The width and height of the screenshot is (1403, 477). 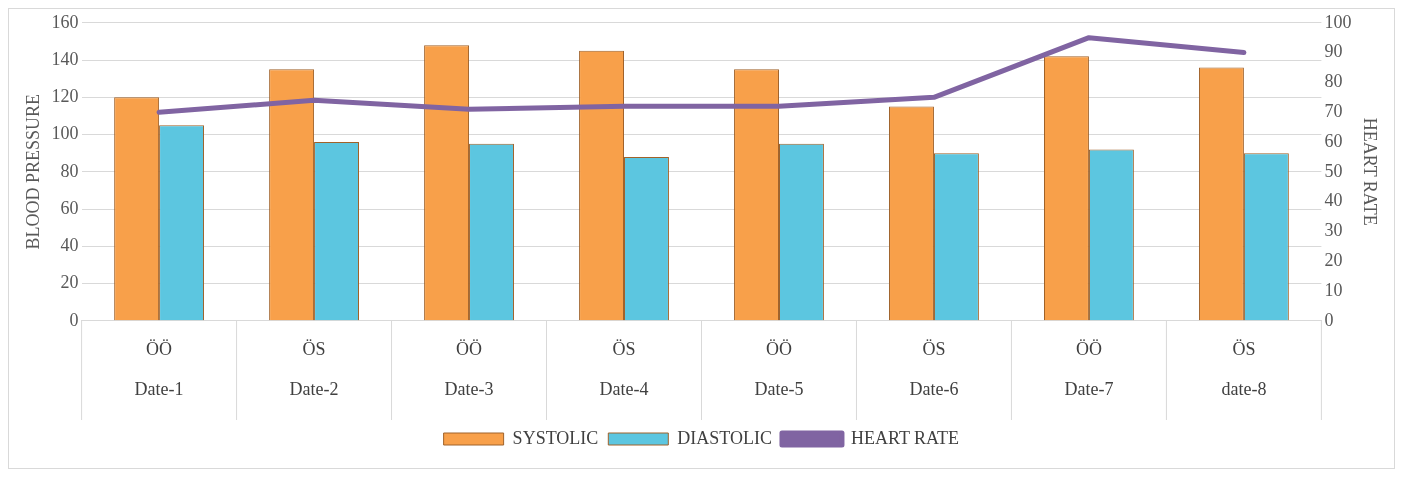 What do you see at coordinates (69, 170) in the screenshot?
I see `y-tick-label: 80` at bounding box center [69, 170].